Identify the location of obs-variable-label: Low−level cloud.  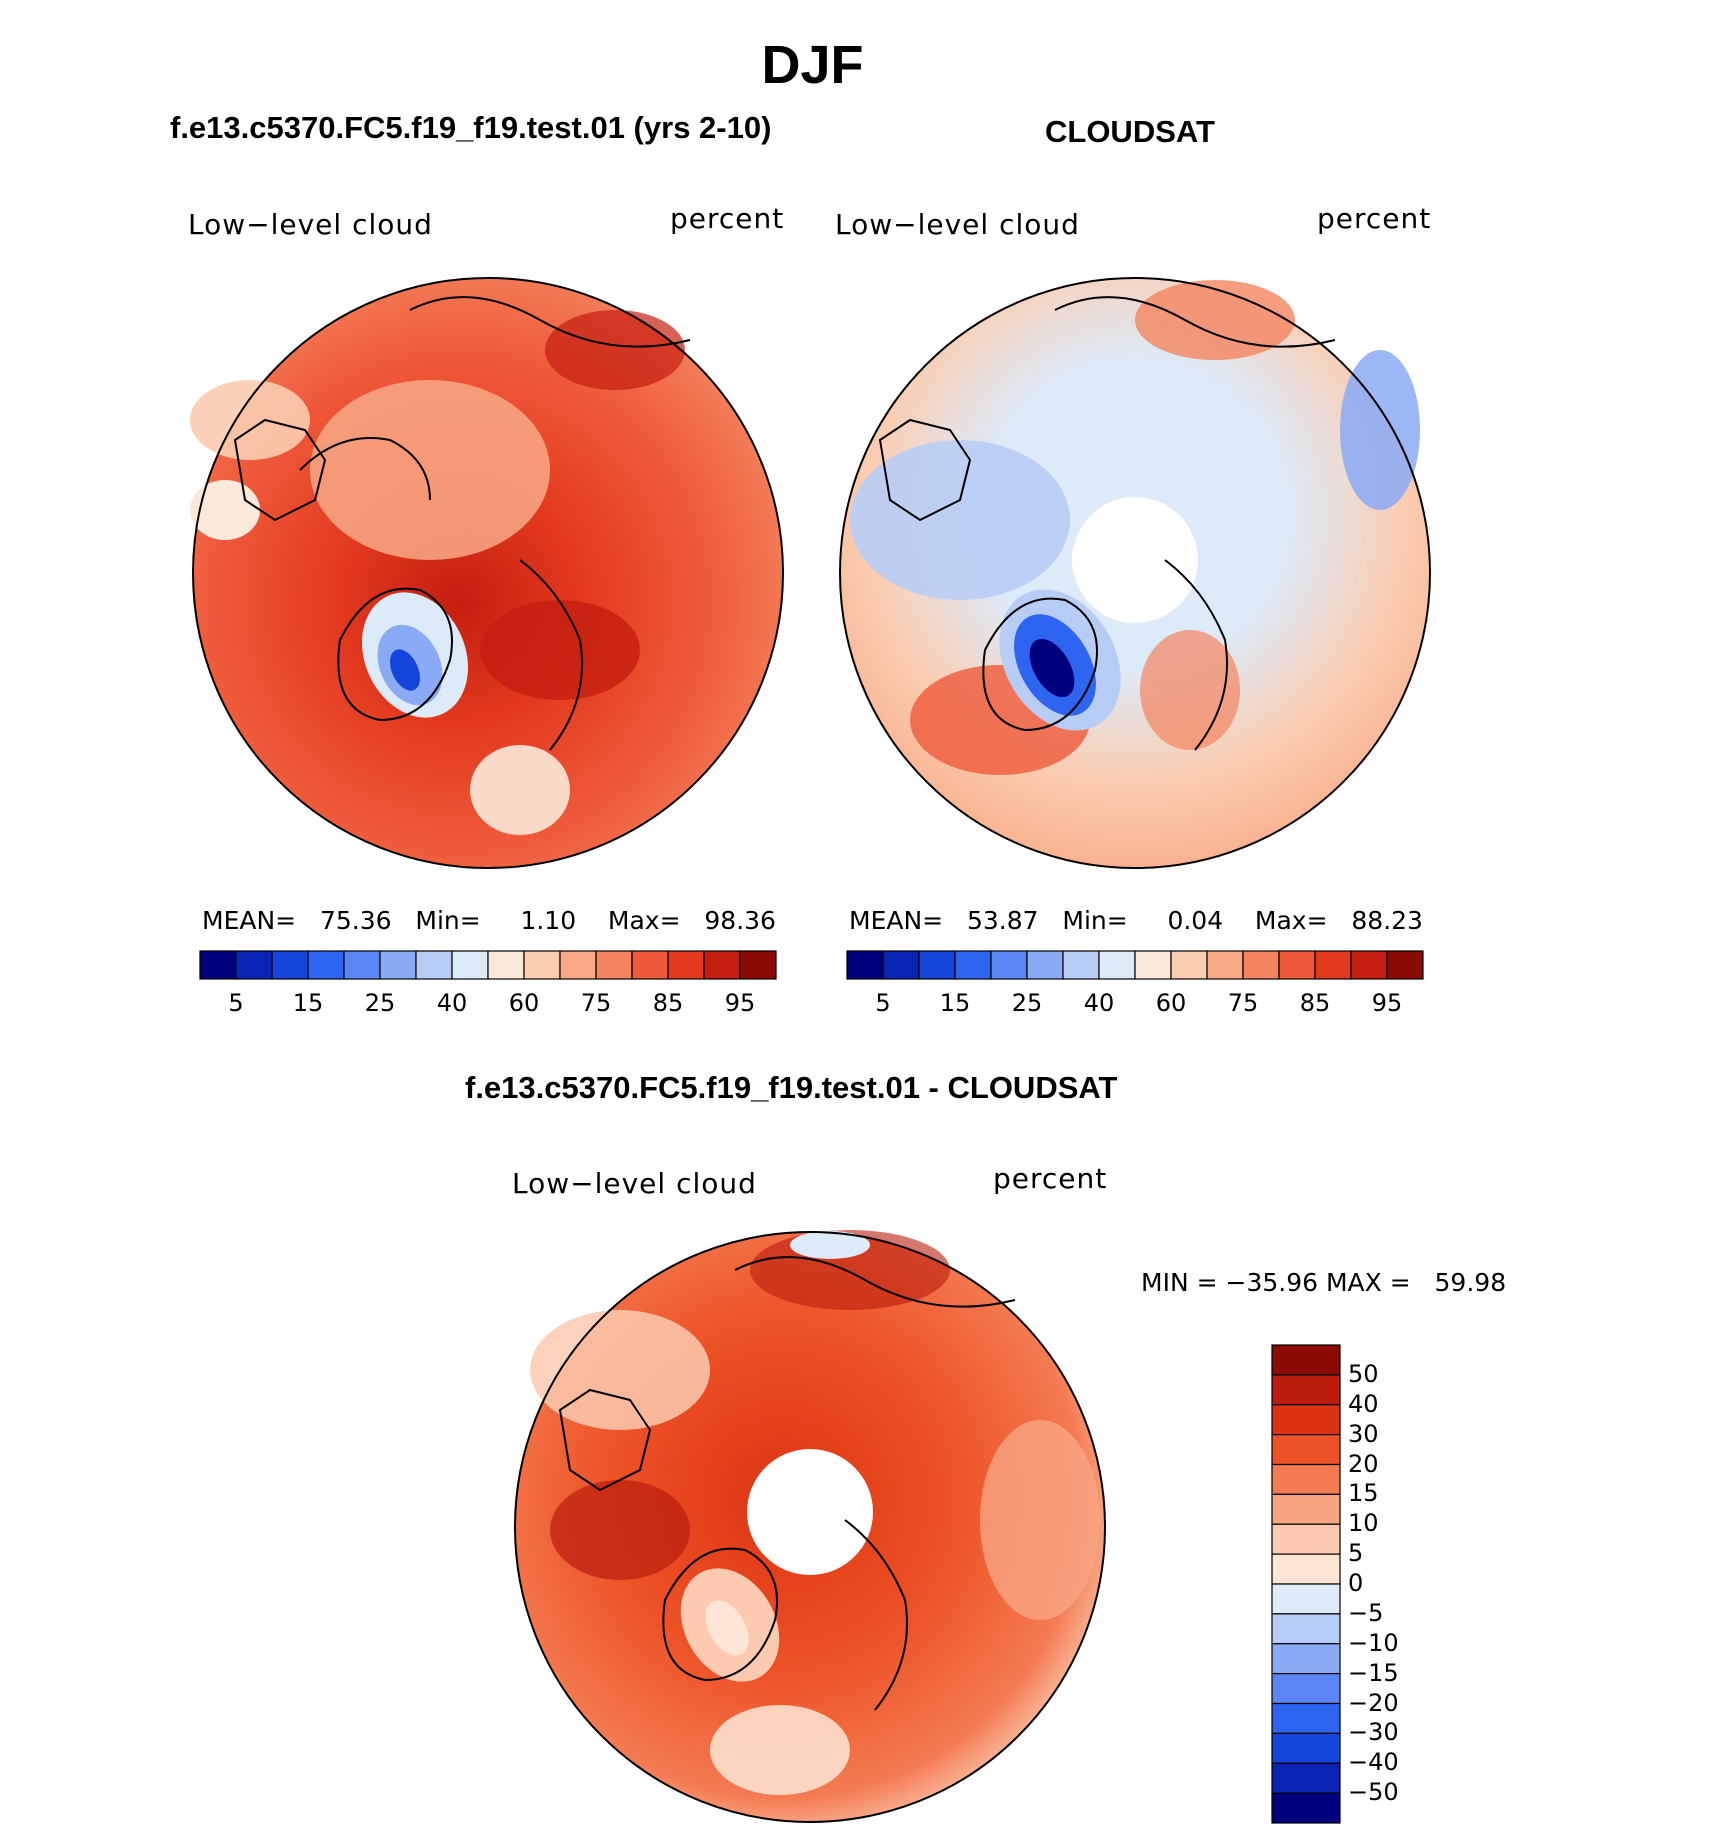
(957, 224).